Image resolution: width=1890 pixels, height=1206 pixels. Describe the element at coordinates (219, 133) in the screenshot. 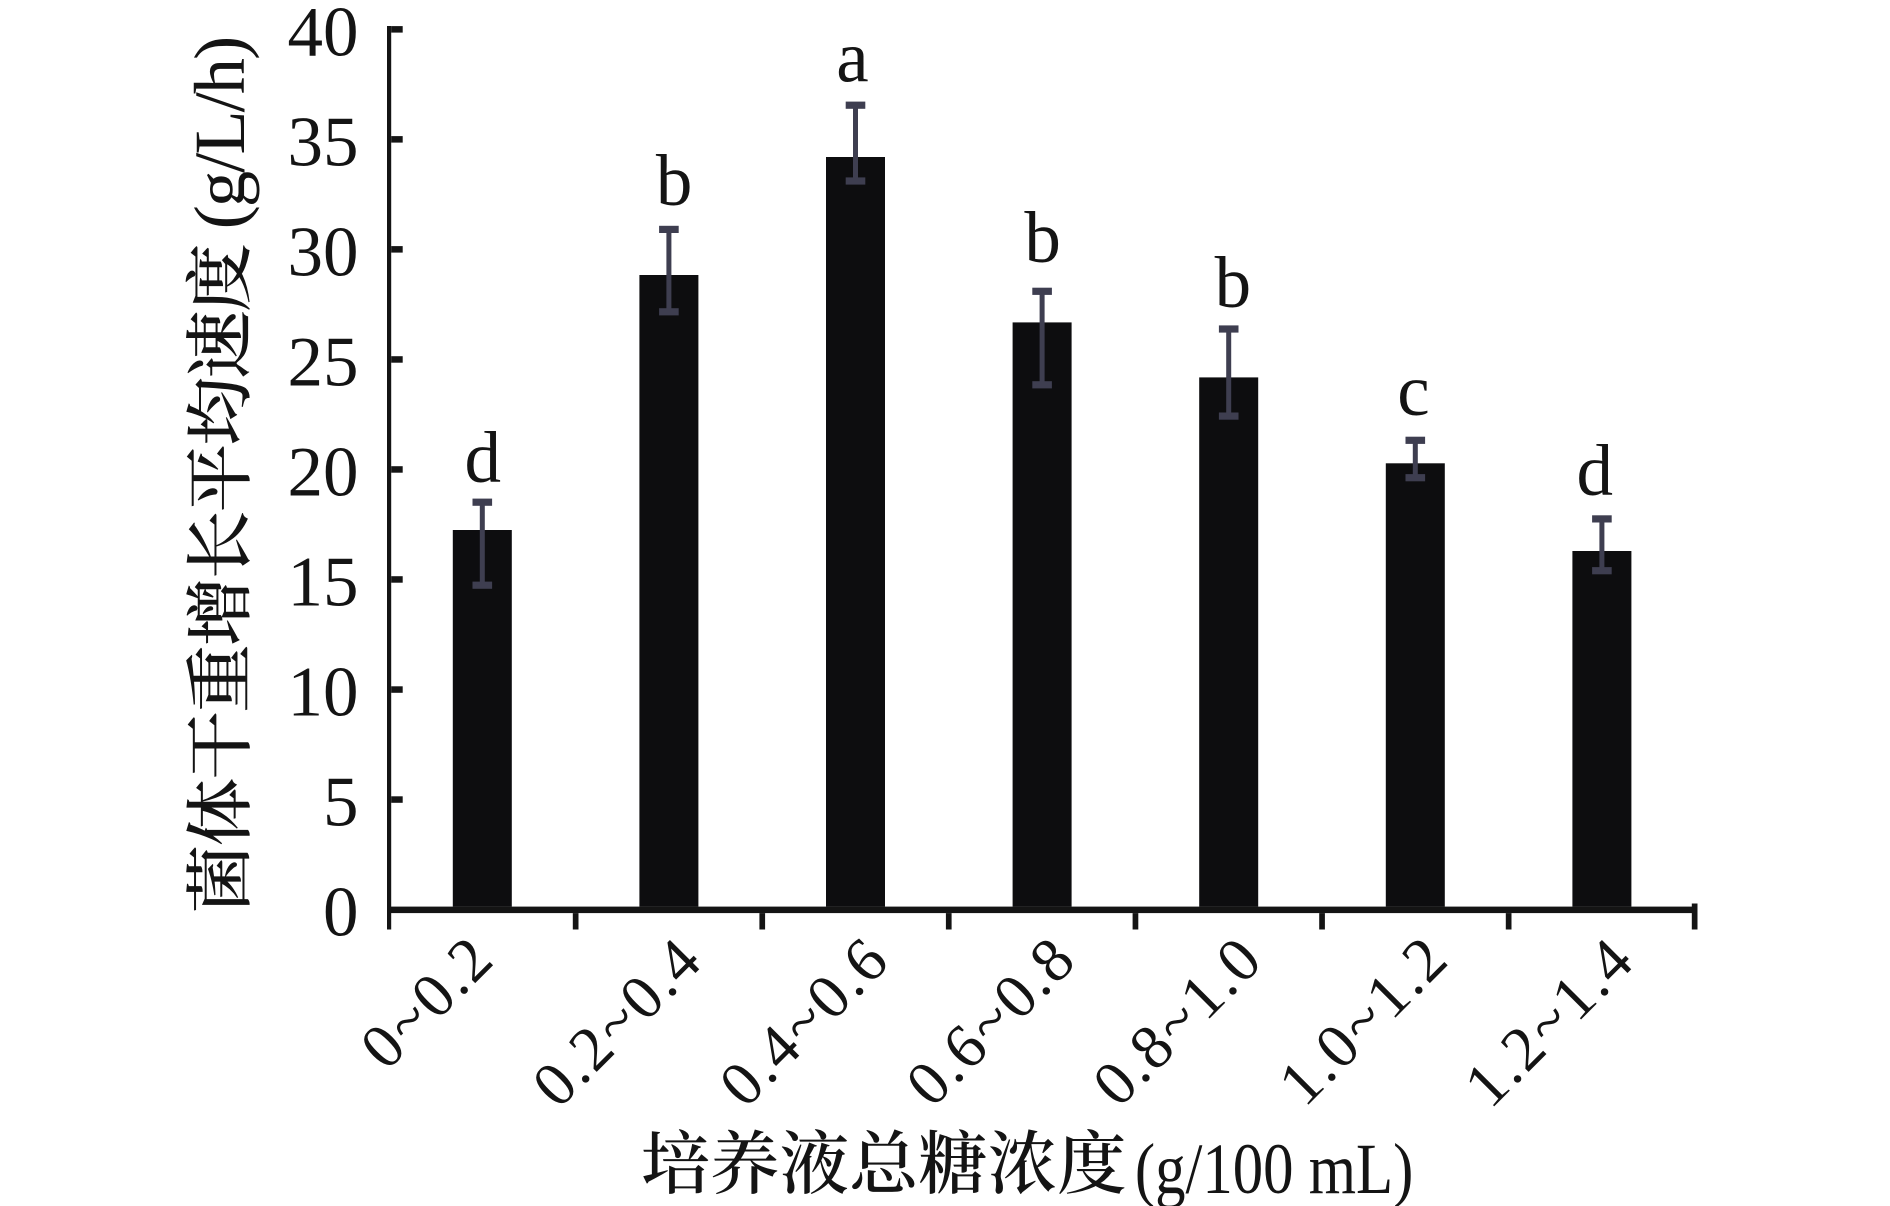

I see `svg-text: (g/L/h)` at that location.